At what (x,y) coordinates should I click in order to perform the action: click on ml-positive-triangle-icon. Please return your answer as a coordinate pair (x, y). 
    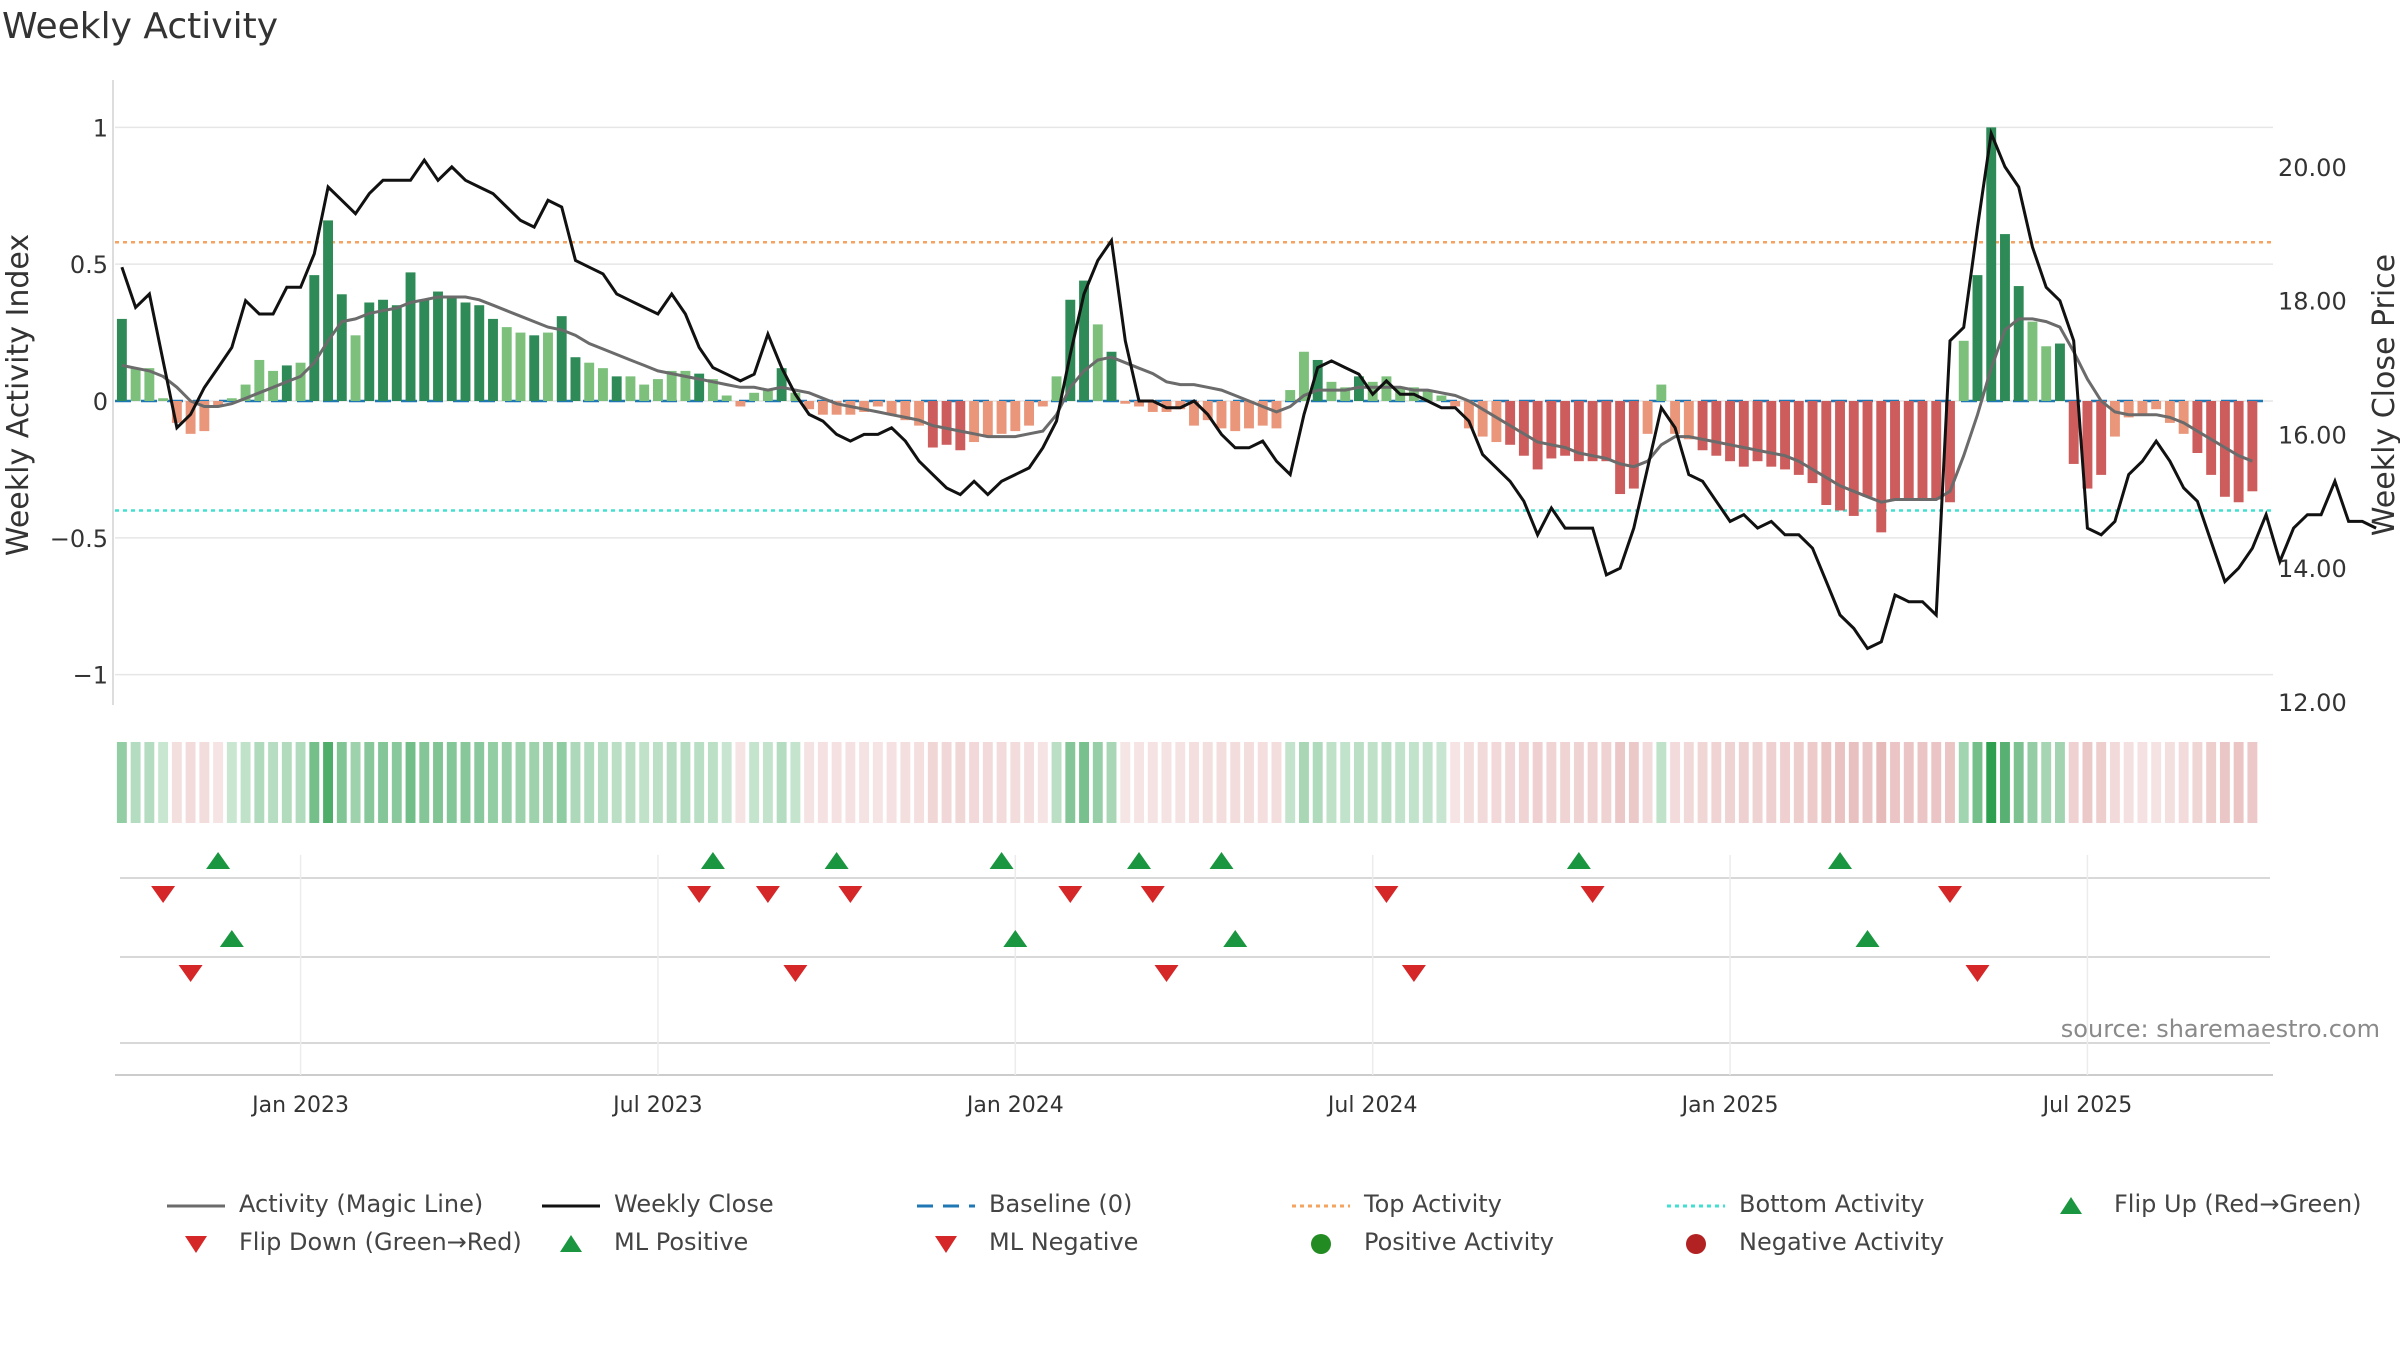
    Looking at the image, I should click on (571, 1242).